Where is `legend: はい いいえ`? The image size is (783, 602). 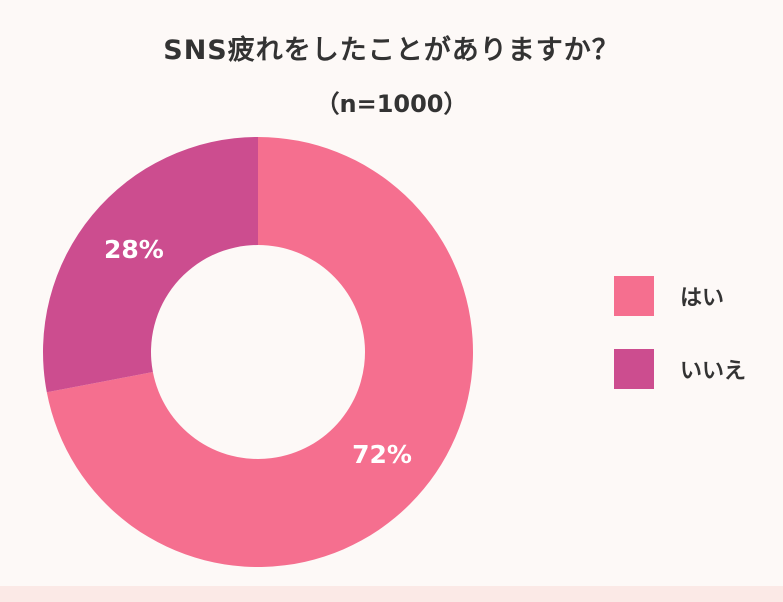
legend: はい いいえ is located at coordinates (680, 349).